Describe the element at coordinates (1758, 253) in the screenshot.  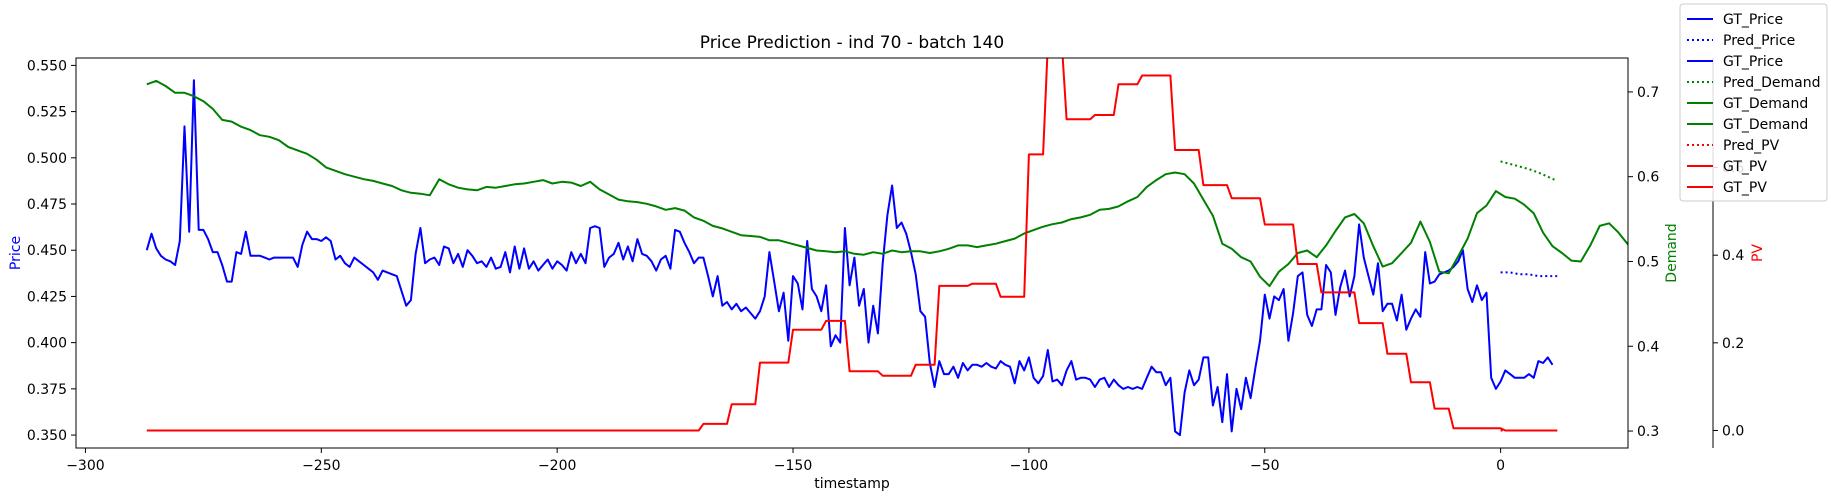
I see `pv-axis-title: PV` at that location.